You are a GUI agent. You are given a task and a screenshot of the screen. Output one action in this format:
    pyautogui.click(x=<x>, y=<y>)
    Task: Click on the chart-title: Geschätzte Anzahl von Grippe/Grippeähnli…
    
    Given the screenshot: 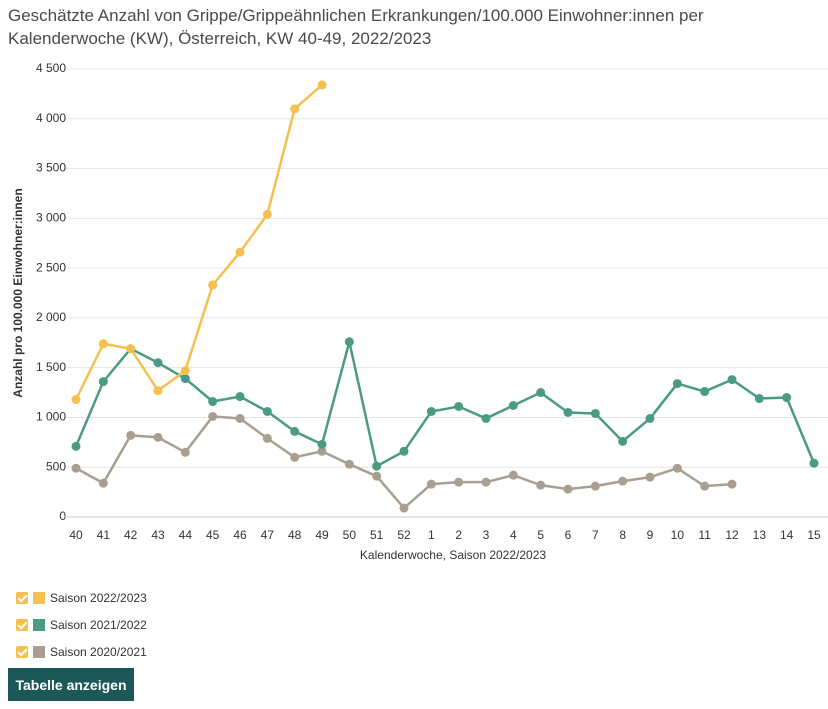 What is the action you would take?
    pyautogui.click(x=356, y=27)
    